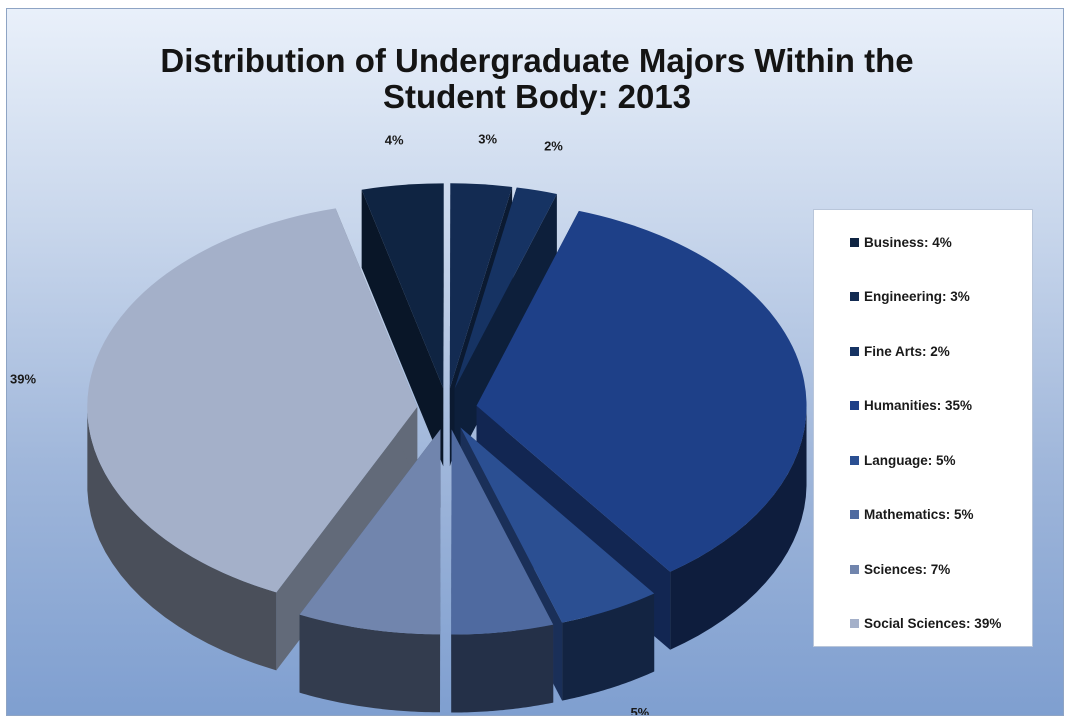  What do you see at coordinates (918, 405) in the screenshot?
I see `legend-label: Humanities: 35%` at bounding box center [918, 405].